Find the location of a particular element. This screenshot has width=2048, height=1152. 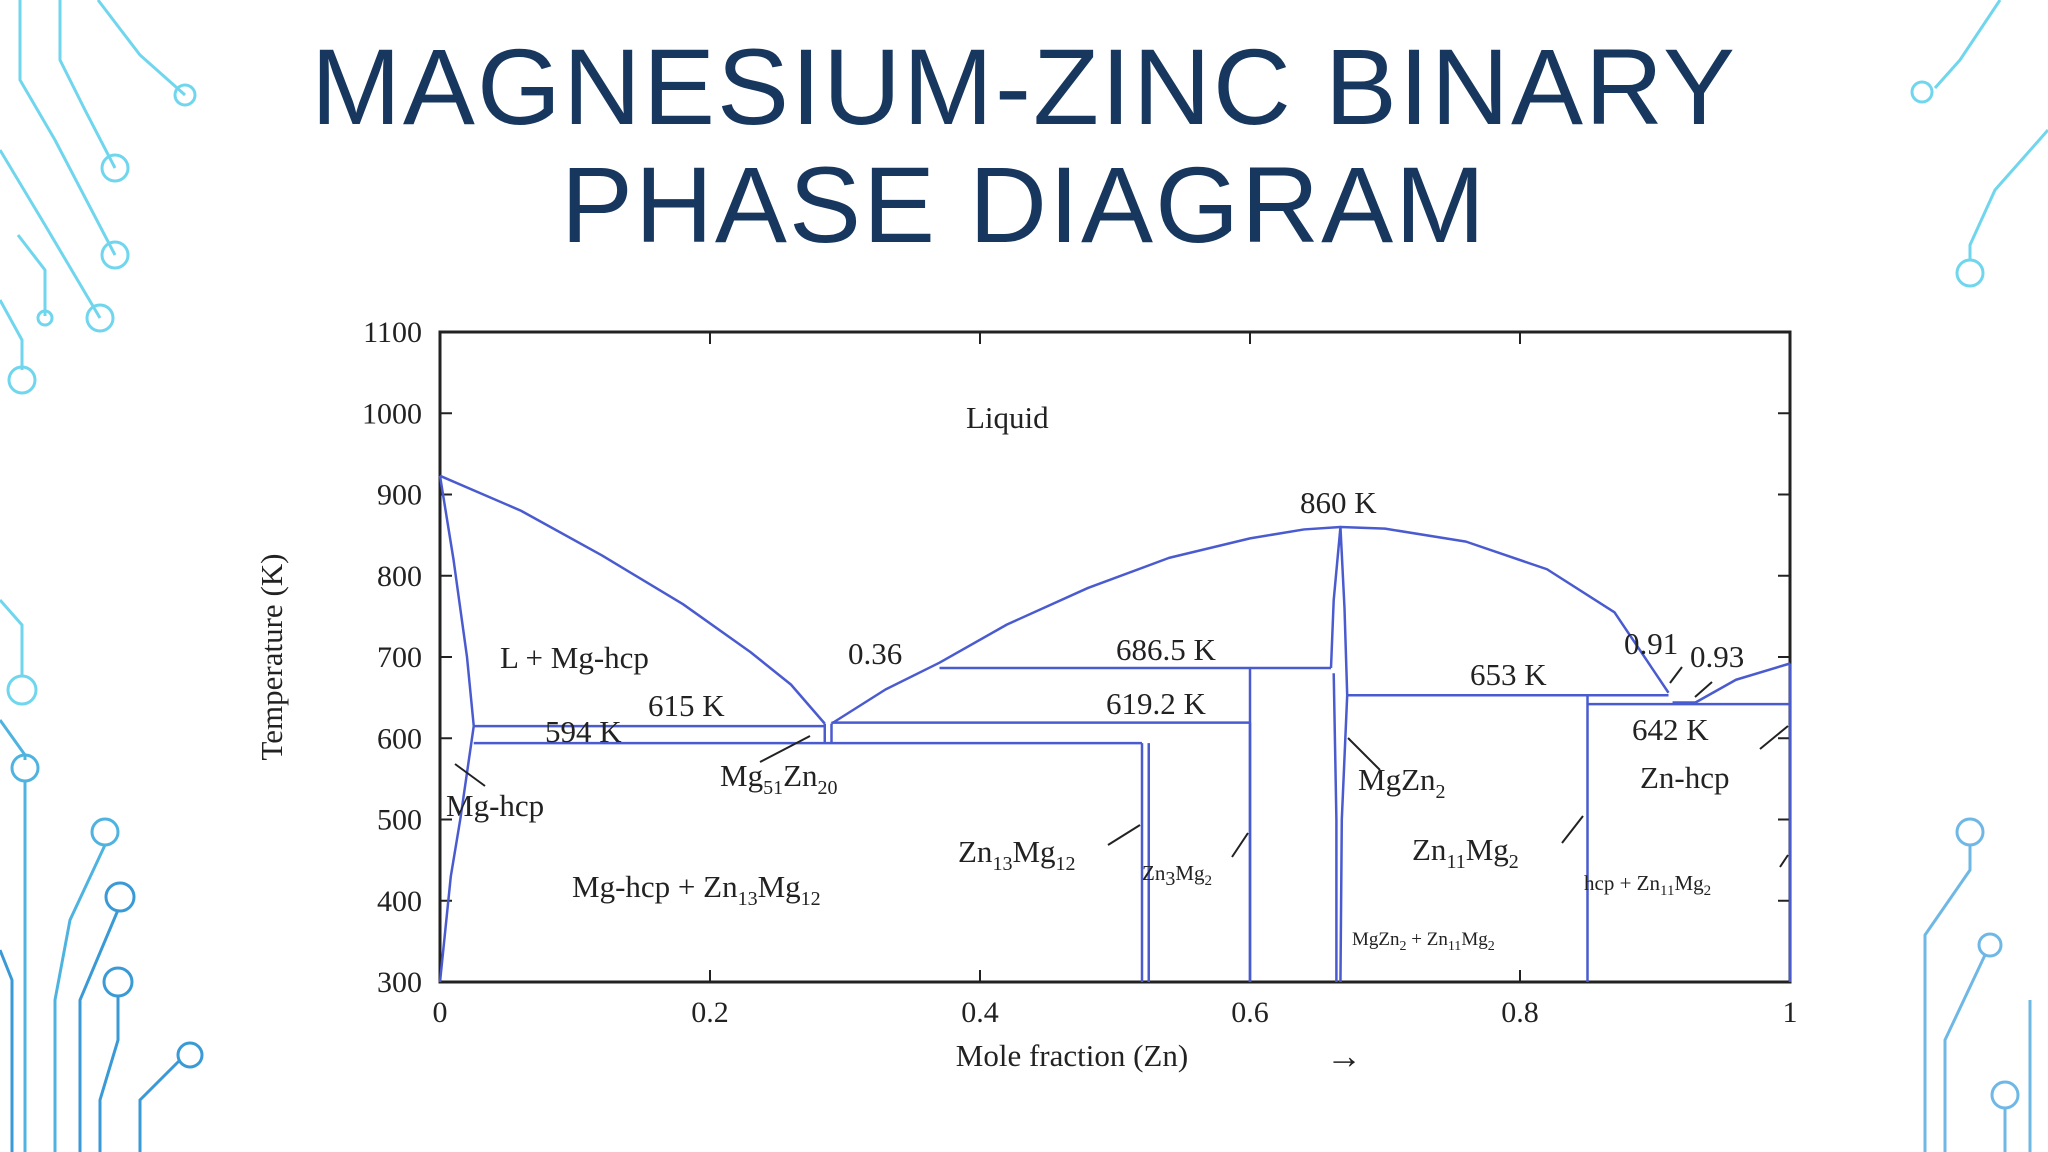

x-tick-label: 1 is located at coordinates (1790, 1012).